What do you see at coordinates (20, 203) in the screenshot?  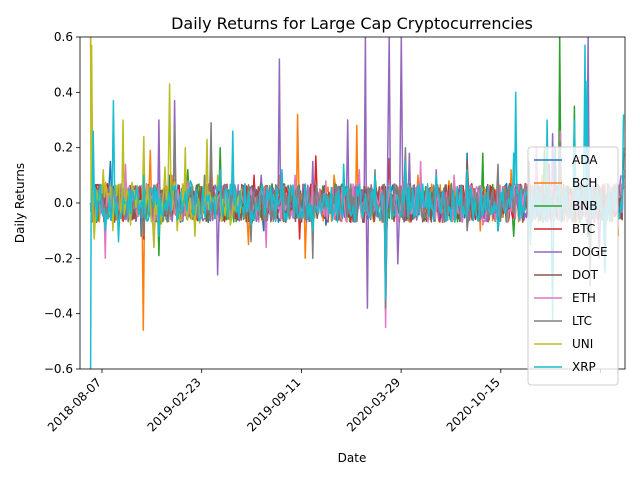 I see `y-axis-label: Daily Returns` at bounding box center [20, 203].